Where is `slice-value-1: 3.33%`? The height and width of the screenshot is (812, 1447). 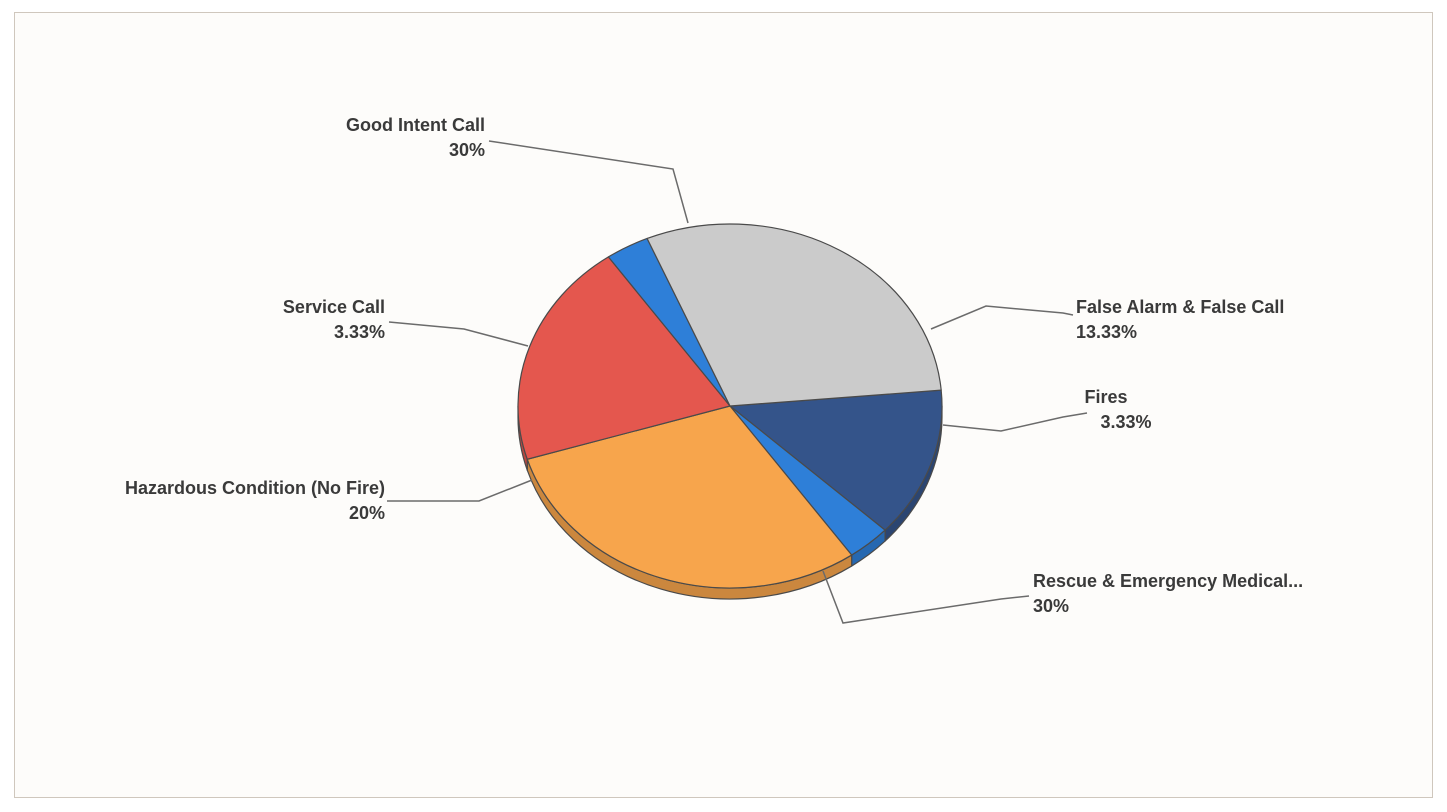
slice-value-1: 3.33% is located at coordinates (1125, 422).